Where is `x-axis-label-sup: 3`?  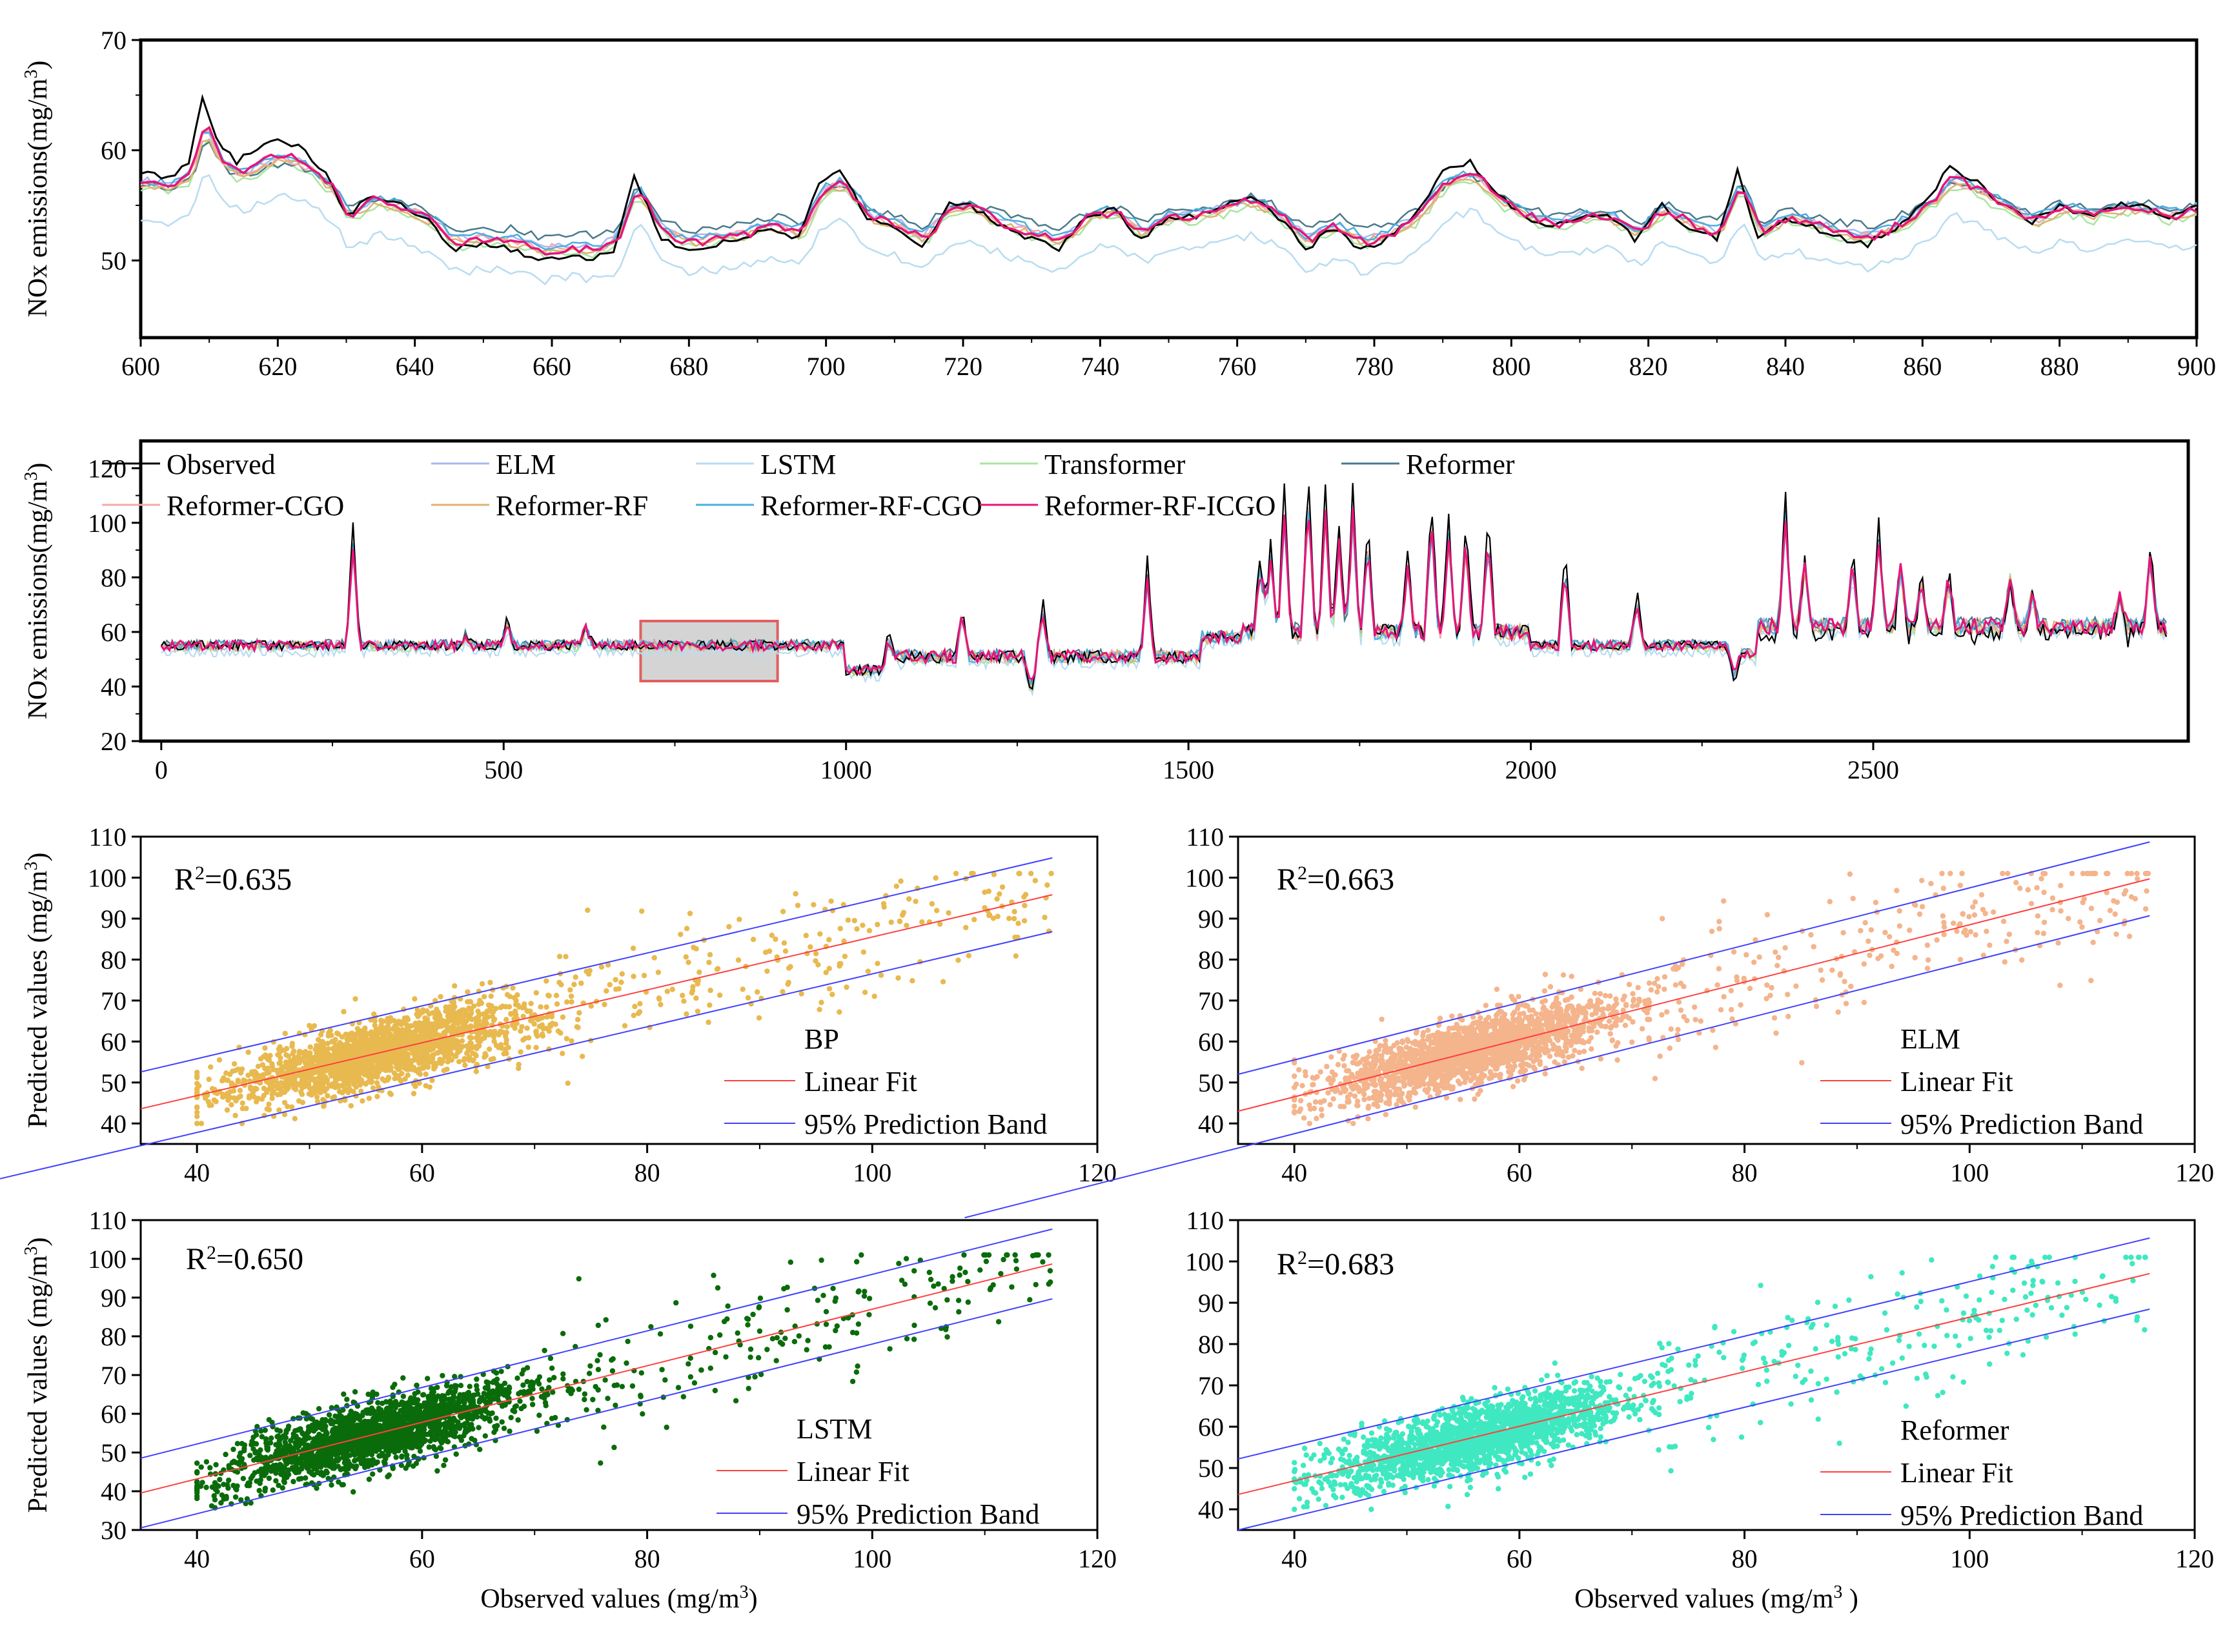
x-axis-label-sup: 3 is located at coordinates (744, 1592).